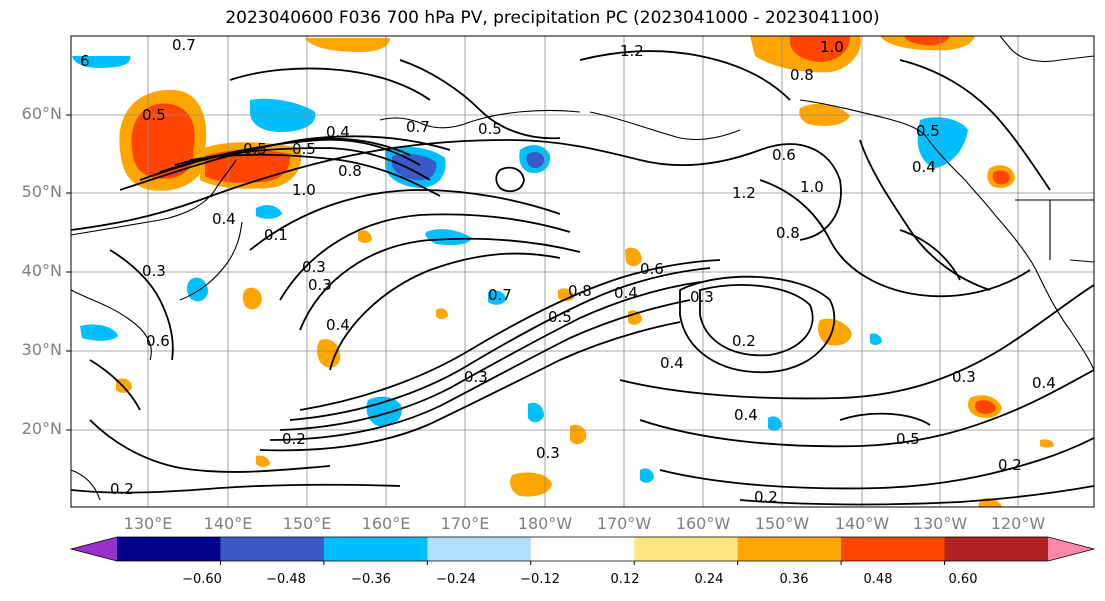  What do you see at coordinates (202, 579) in the screenshot?
I see `colorbar-tick-label: −0.60` at bounding box center [202, 579].